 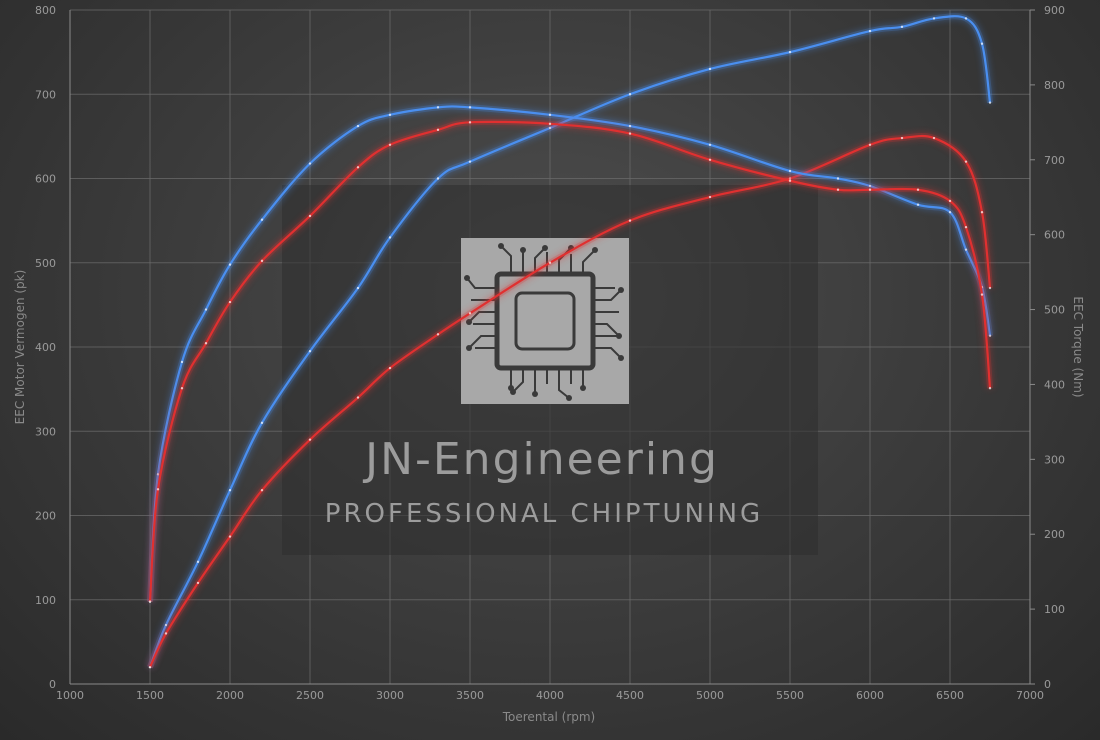 What do you see at coordinates (548, 717) in the screenshot?
I see `x-axis-title: Toerental (rpm)` at bounding box center [548, 717].